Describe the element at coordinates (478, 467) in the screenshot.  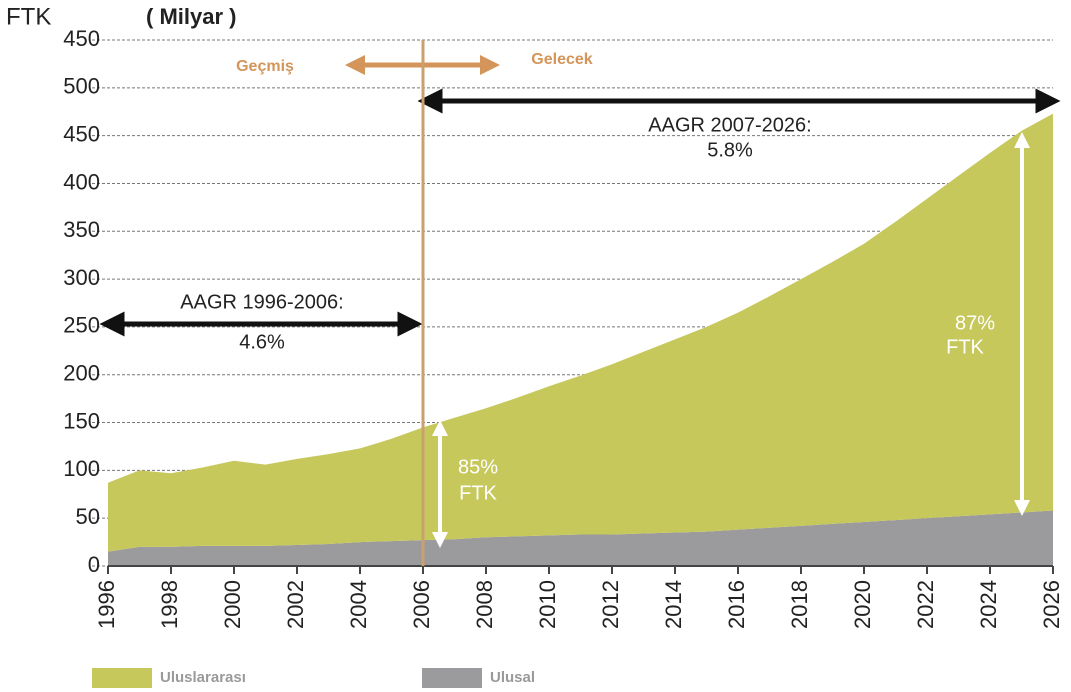
I see `annotation: 85%` at that location.